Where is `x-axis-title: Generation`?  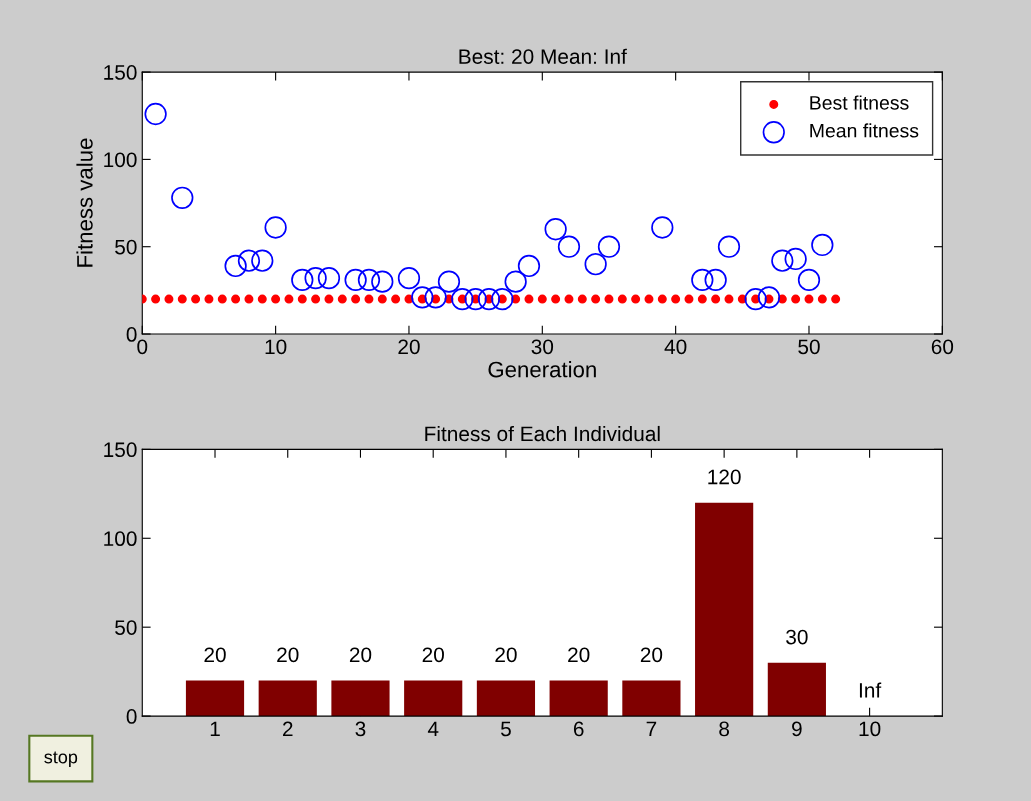 x-axis-title: Generation is located at coordinates (542, 369).